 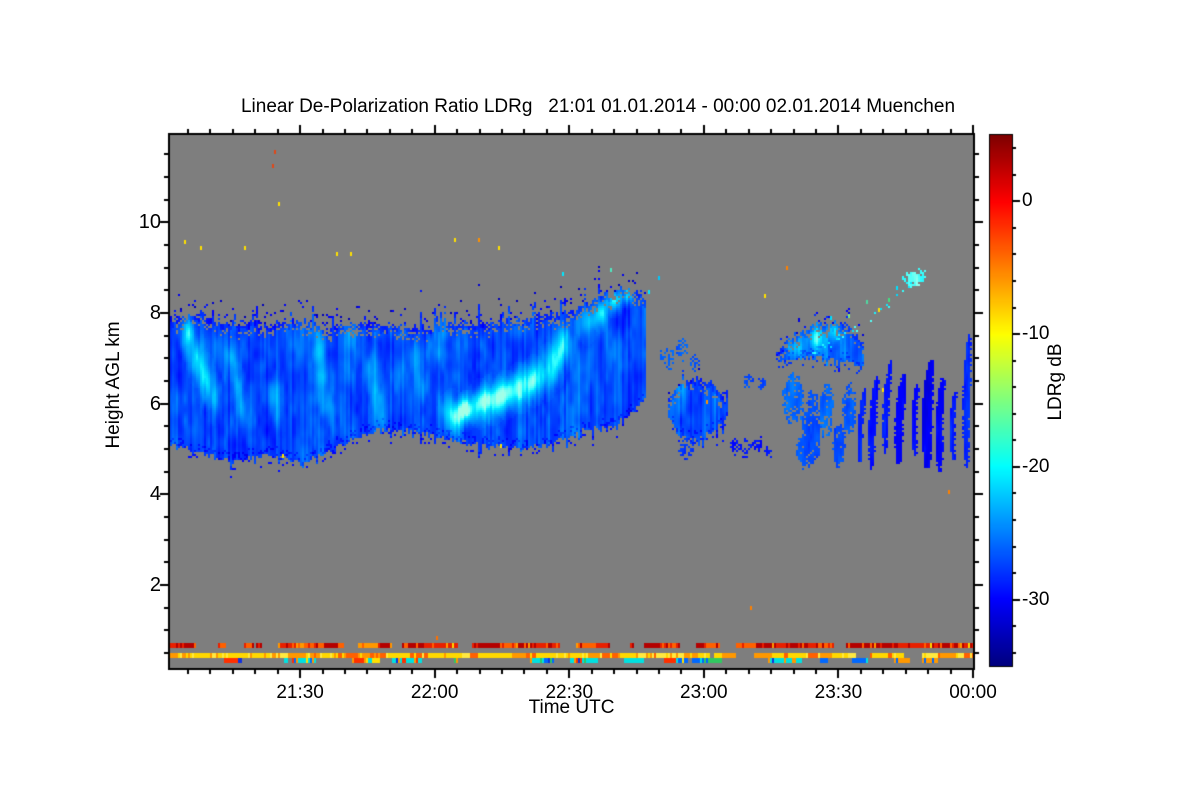 What do you see at coordinates (571, 707) in the screenshot?
I see `x-axis-title: Time UTC` at bounding box center [571, 707].